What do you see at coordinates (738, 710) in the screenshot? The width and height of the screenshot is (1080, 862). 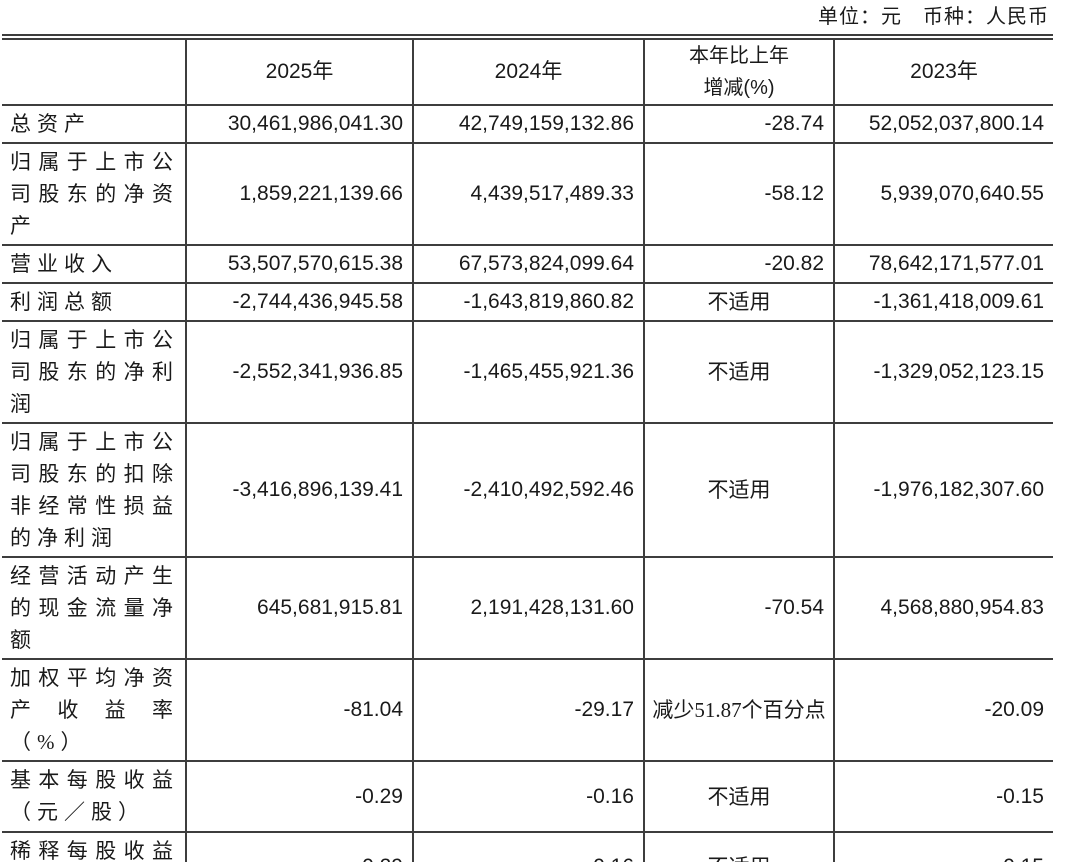 I see `value-change: 减少51.87个百分点` at bounding box center [738, 710].